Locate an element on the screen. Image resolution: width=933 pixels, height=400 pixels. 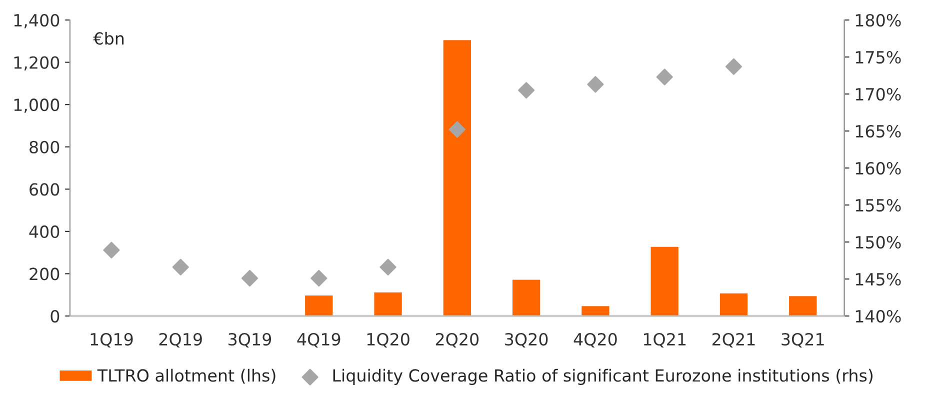
y-tick-label: 1,000 is located at coordinates (37, 105).